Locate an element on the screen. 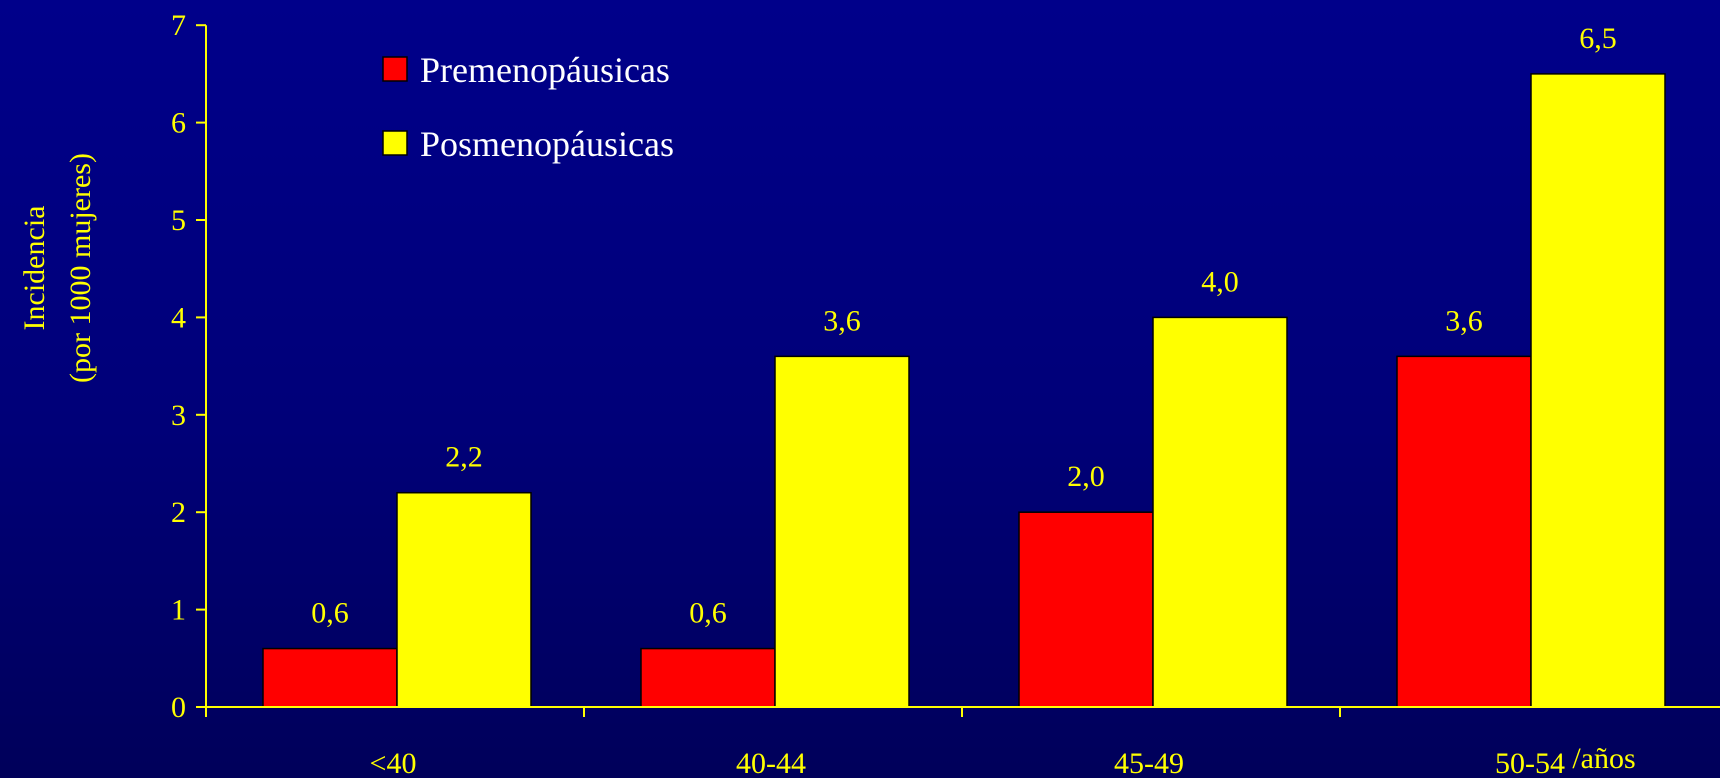  legend-label-1: Posmenopáusicas is located at coordinates (547, 144).